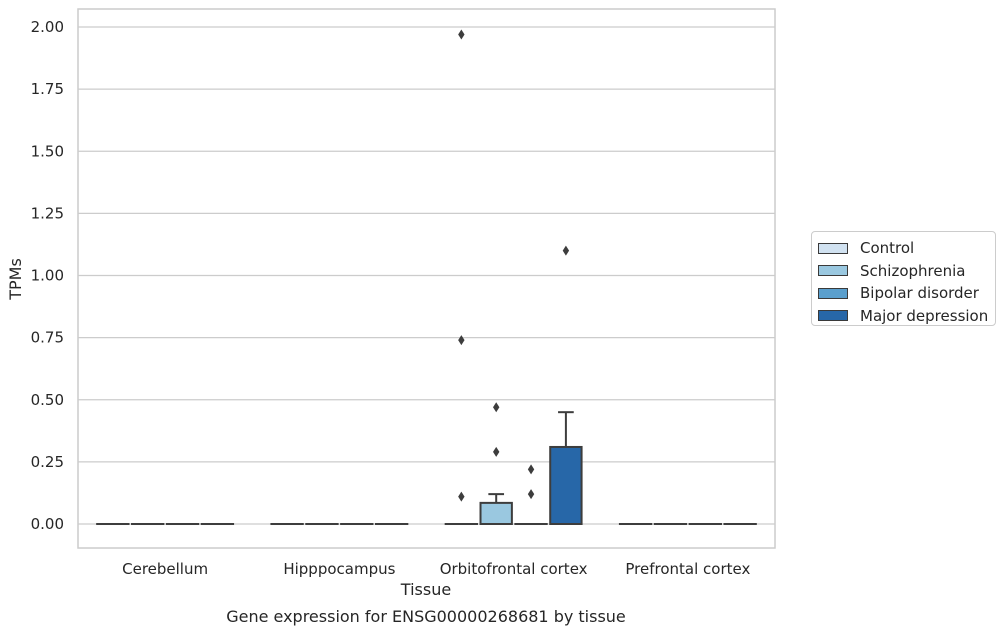 Image resolution: width=1007 pixels, height=634 pixels. Describe the element at coordinates (47, 400) in the screenshot. I see `y-tick-label: 0.50` at that location.